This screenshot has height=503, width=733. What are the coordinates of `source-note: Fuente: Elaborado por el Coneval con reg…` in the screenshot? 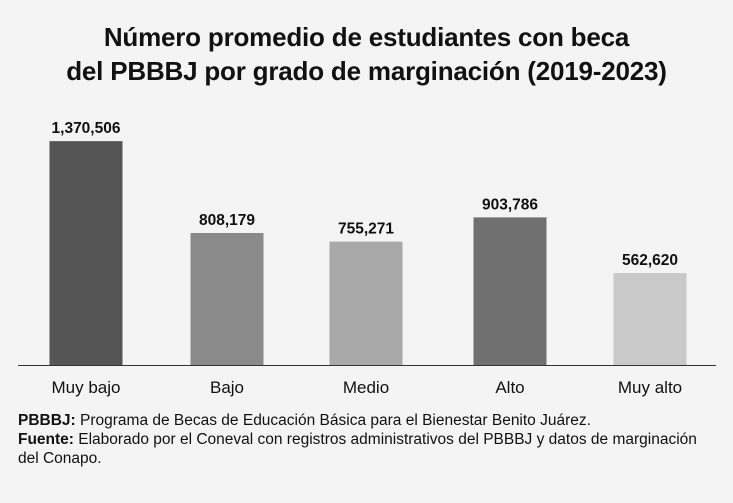 It's located at (368, 449).